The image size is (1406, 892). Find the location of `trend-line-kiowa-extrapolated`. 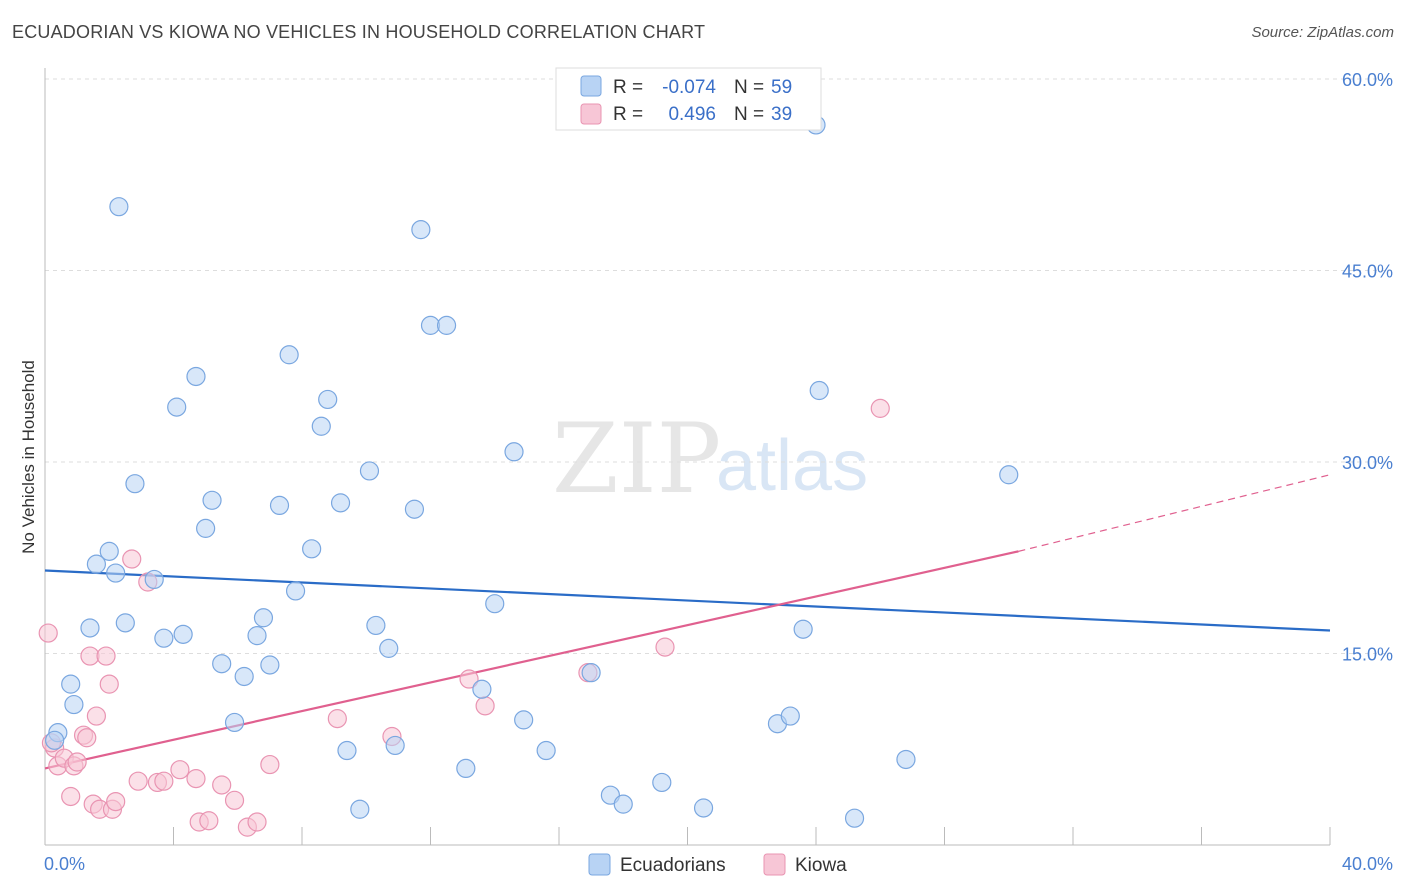

trend-line-kiowa-extrapolated is located at coordinates (1174, 513).